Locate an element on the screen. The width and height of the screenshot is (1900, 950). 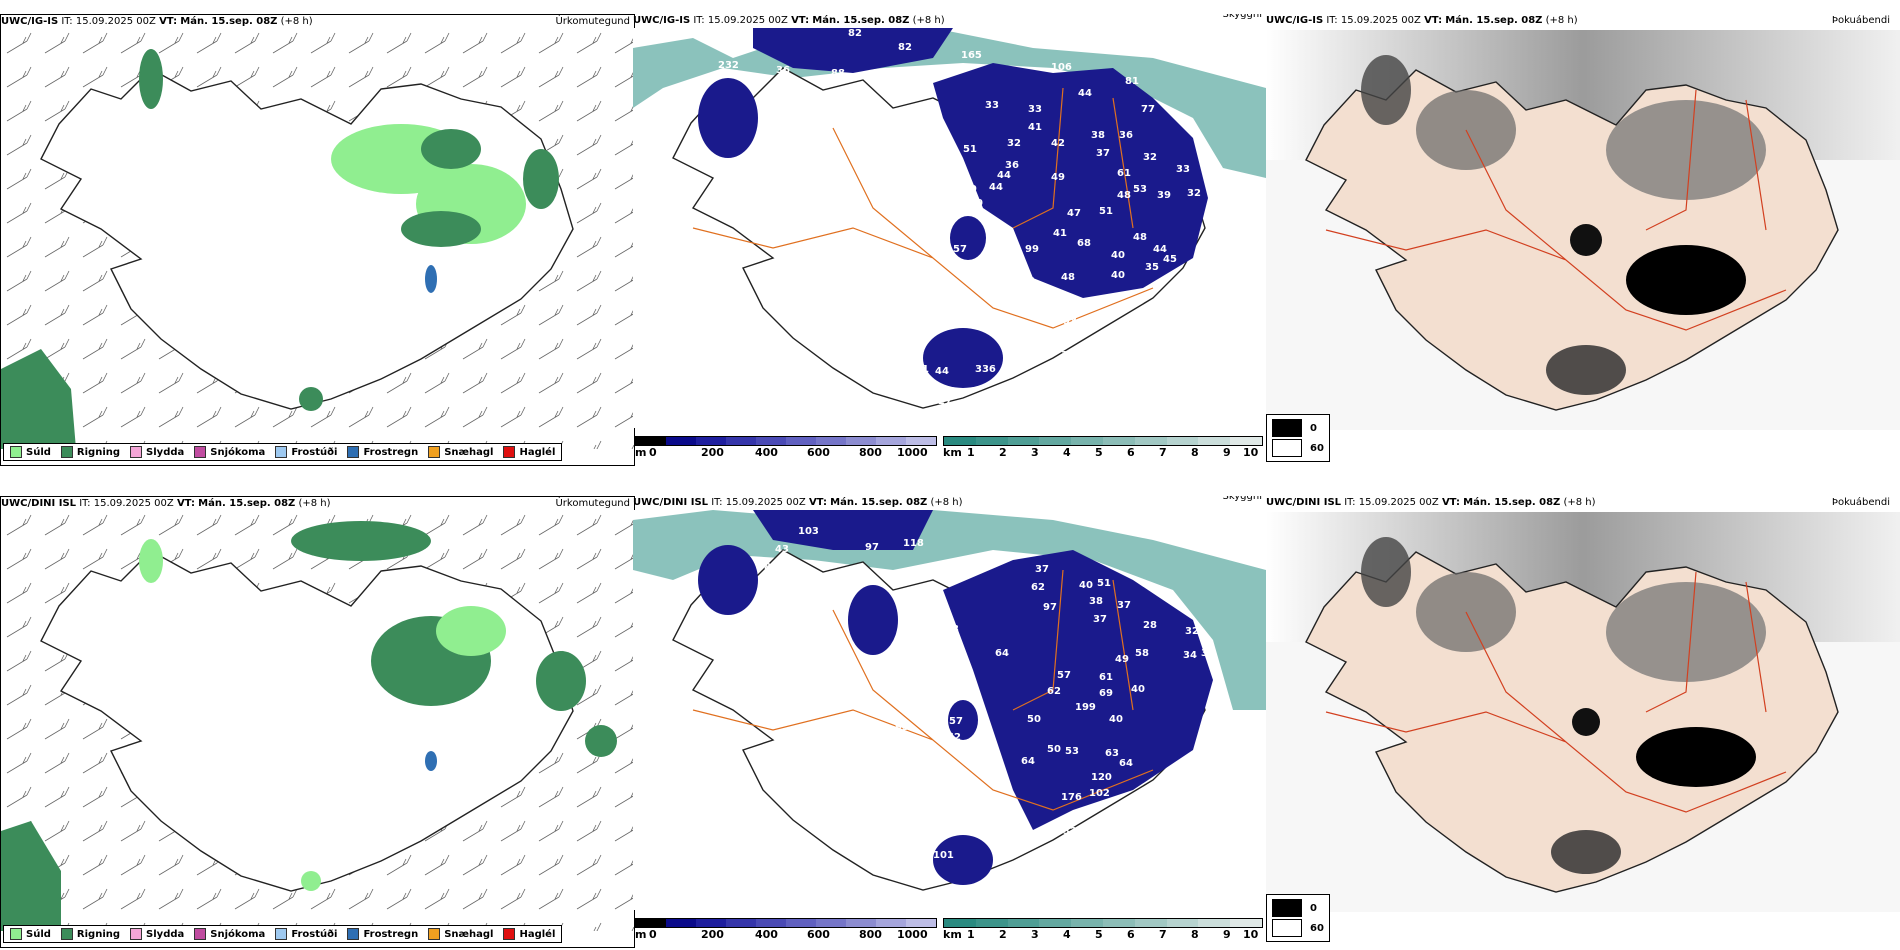
cloud-base-label: 36 is located at coordinates (783, 70).